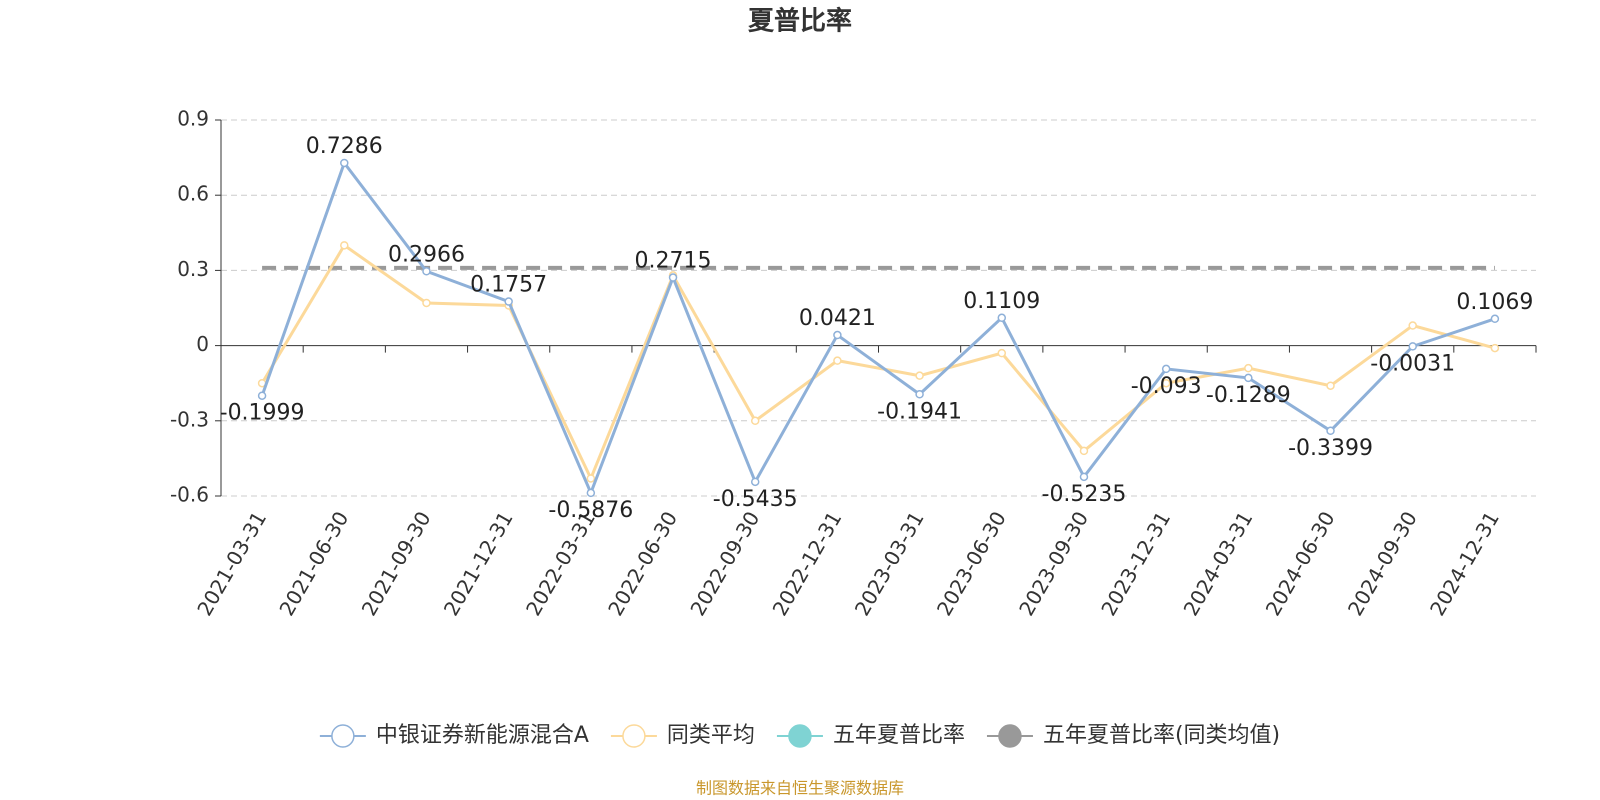 Image resolution: width=1600 pixels, height=800 pixels. What do you see at coordinates (426, 254) in the screenshot?
I see `data-label: 0.2966` at bounding box center [426, 254].